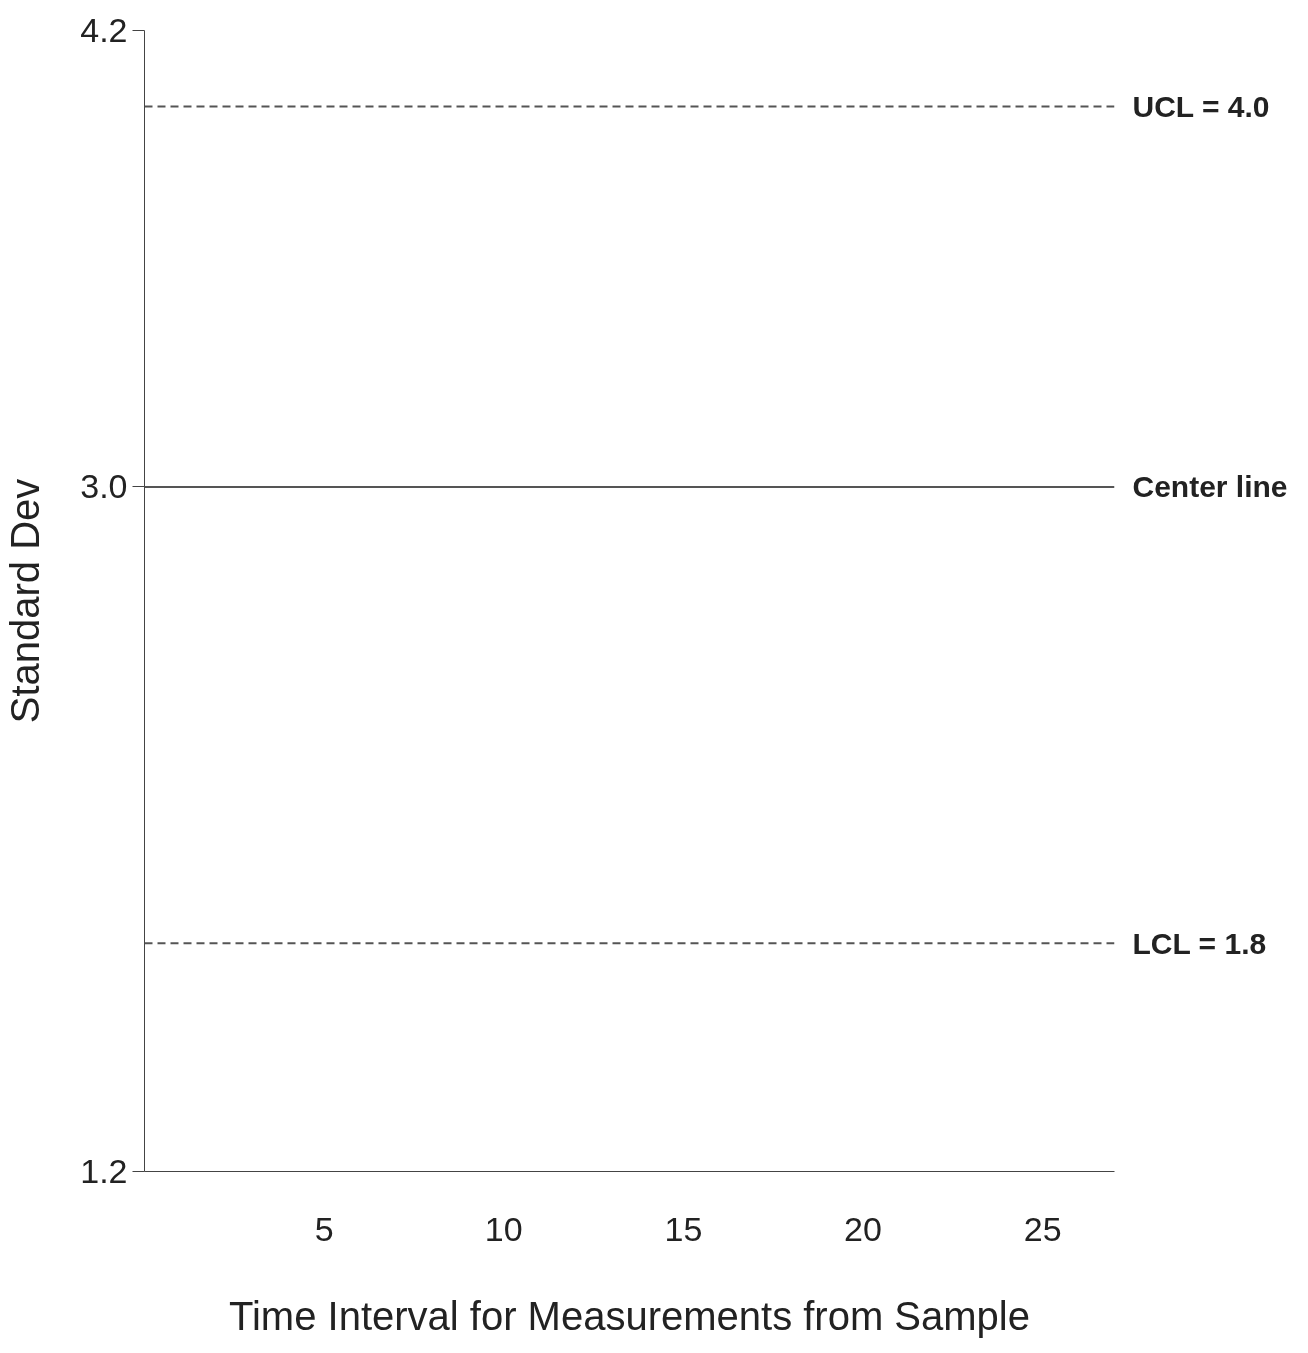 This screenshot has width=1308, height=1353. I want to click on x-tick-label: 15, so click(683, 1228).